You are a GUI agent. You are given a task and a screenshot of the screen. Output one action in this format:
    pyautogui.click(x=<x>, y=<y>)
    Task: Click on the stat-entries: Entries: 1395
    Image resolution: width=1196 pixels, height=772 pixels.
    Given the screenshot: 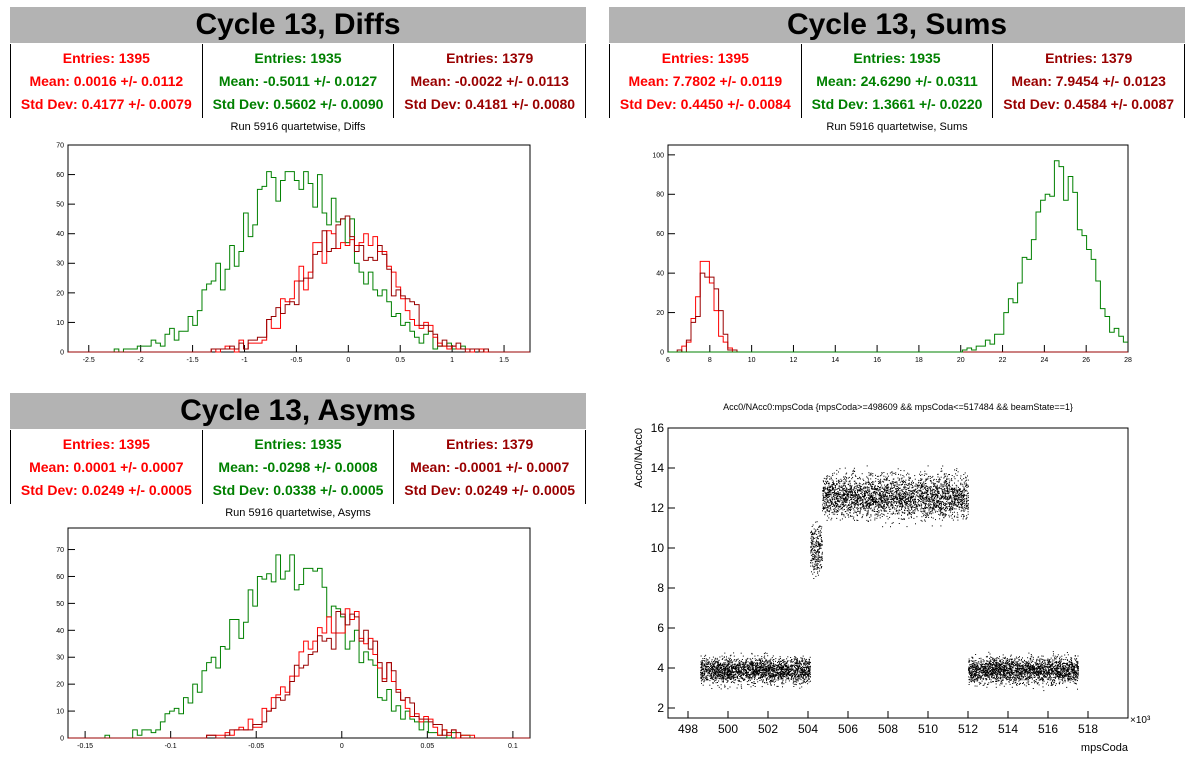 What is the action you would take?
    pyautogui.click(x=106, y=444)
    